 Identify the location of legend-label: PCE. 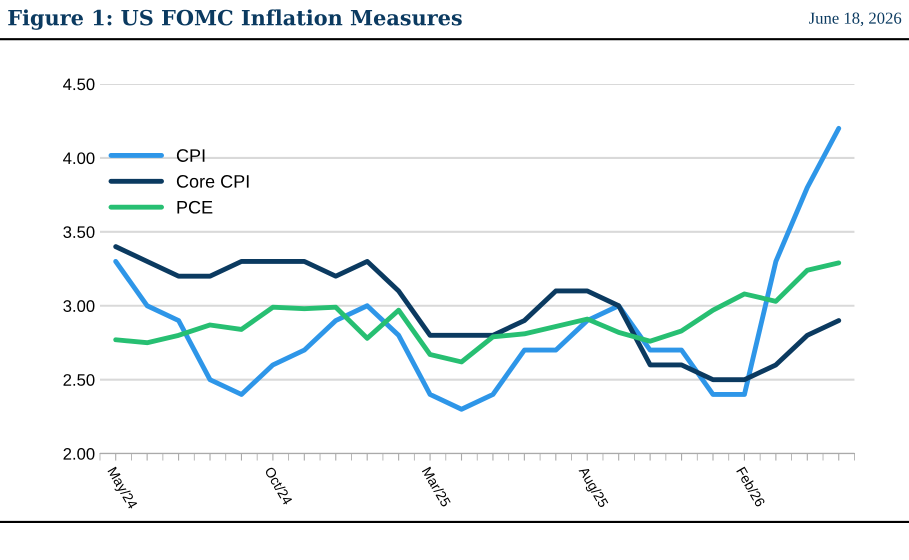
(194, 207).